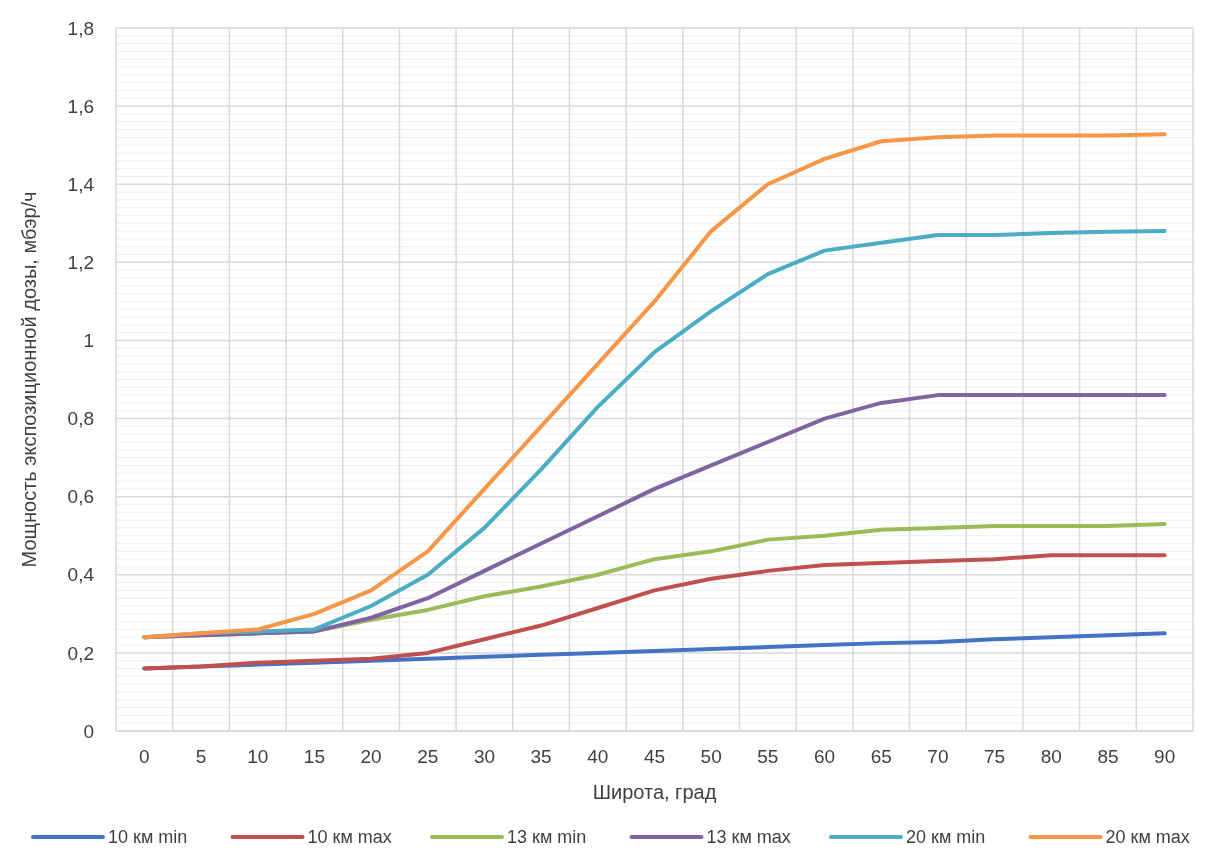 The height and width of the screenshot is (863, 1213). I want to click on legend-label: 10 км max, so click(349, 837).